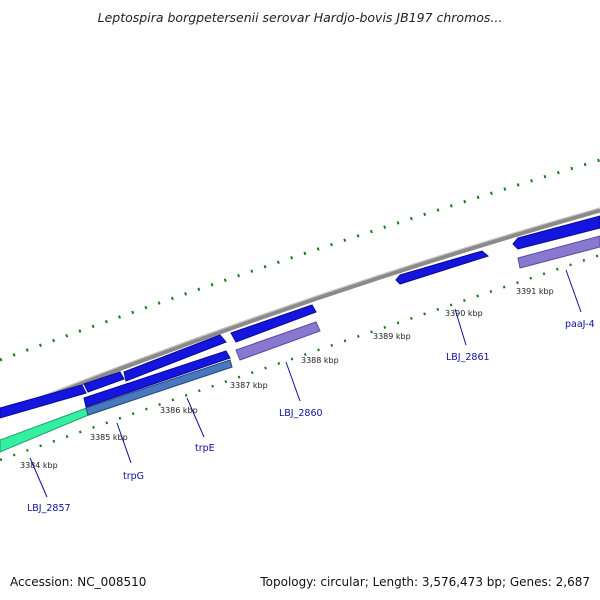 This screenshot has height=600, width=600. Describe the element at coordinates (320, 360) in the screenshot. I see `scale-label-3388: 3388 kbp` at that location.